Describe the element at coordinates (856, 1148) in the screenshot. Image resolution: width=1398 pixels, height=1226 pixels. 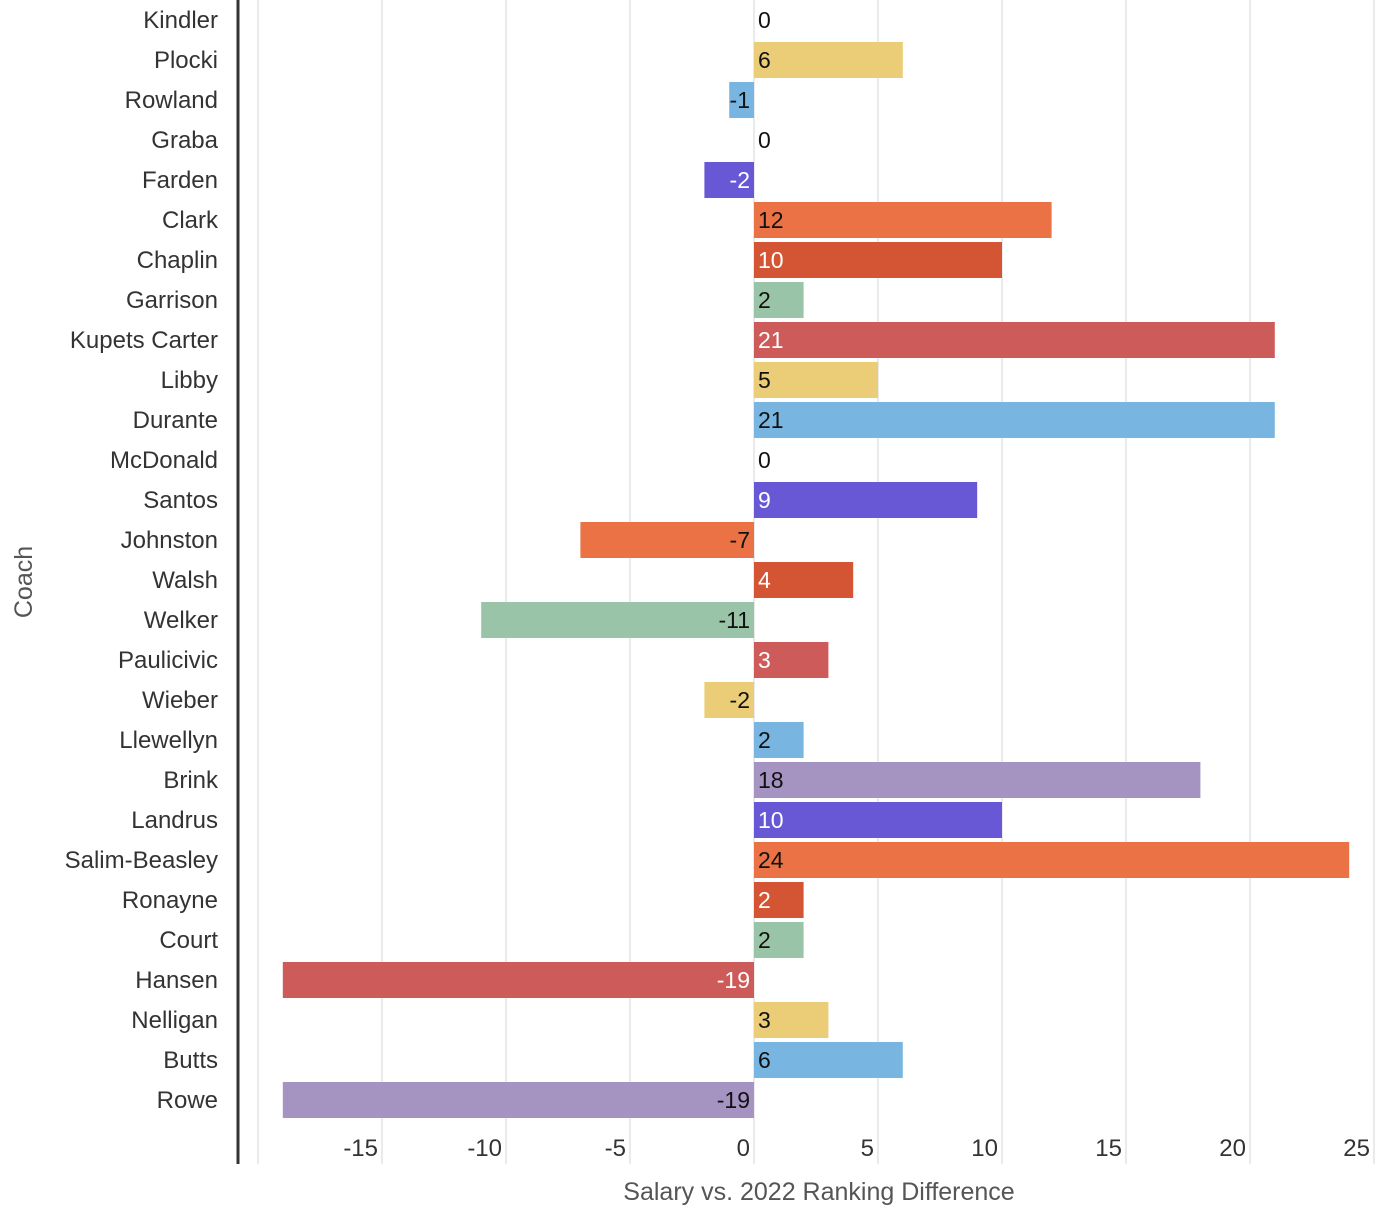
I see `x-axis-tick-labels: -15 -10 -5 0 5 10 15 20 25` at that location.